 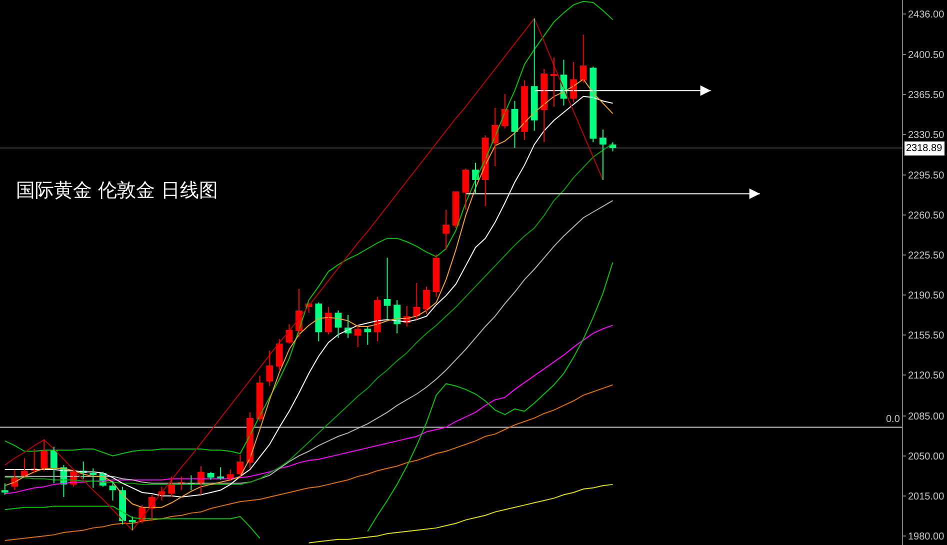 I want to click on y-tick-label: 2015.00, so click(x=926, y=496).